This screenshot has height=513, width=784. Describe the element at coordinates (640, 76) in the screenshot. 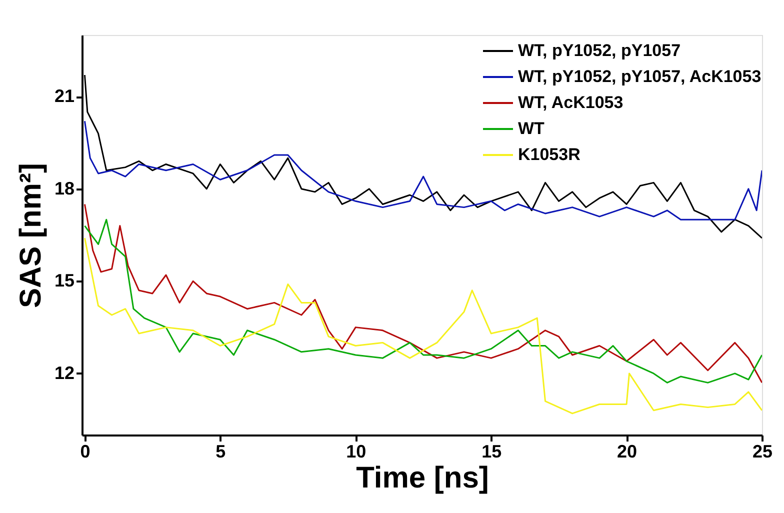

I see `legend-label: WT, pY1052, pY1057, AcK1053` at that location.